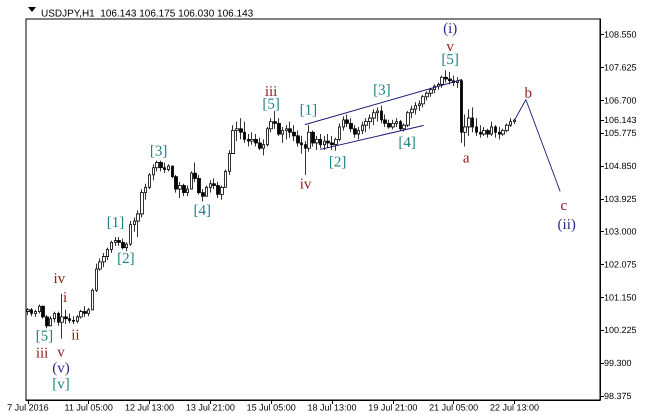 Image resolution: width=646 pixels, height=414 pixels. What do you see at coordinates (271, 407) in the screenshot?
I see `x-tick-label: 15 Jul 05:00` at bounding box center [271, 407].